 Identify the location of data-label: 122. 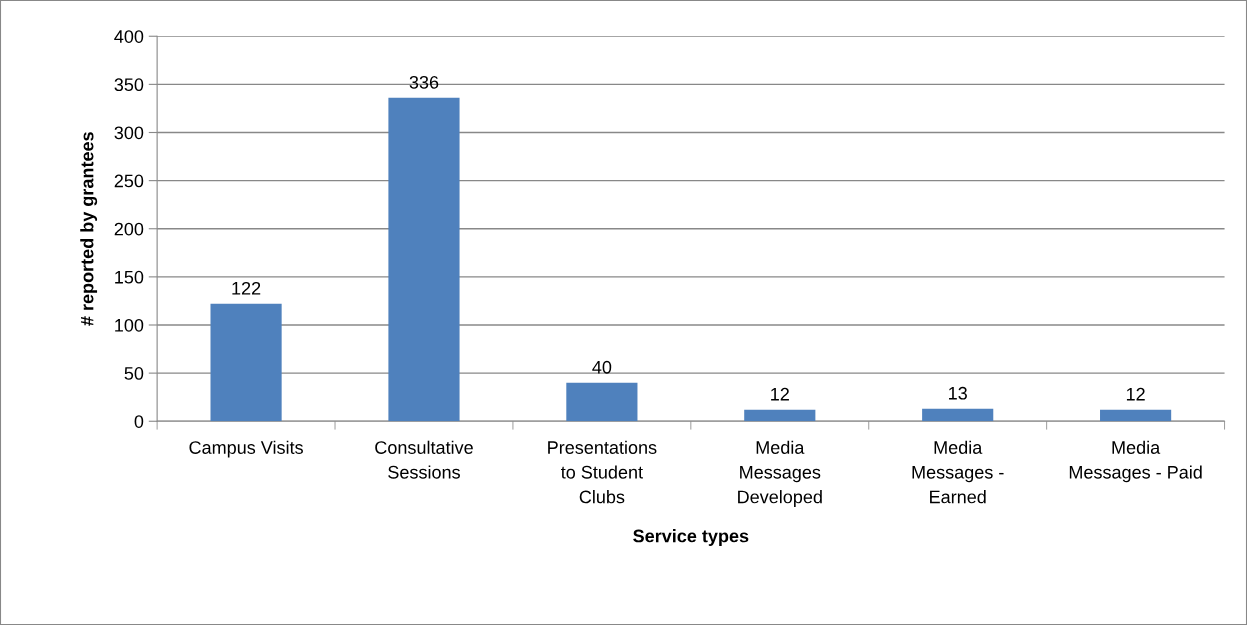
(246, 288).